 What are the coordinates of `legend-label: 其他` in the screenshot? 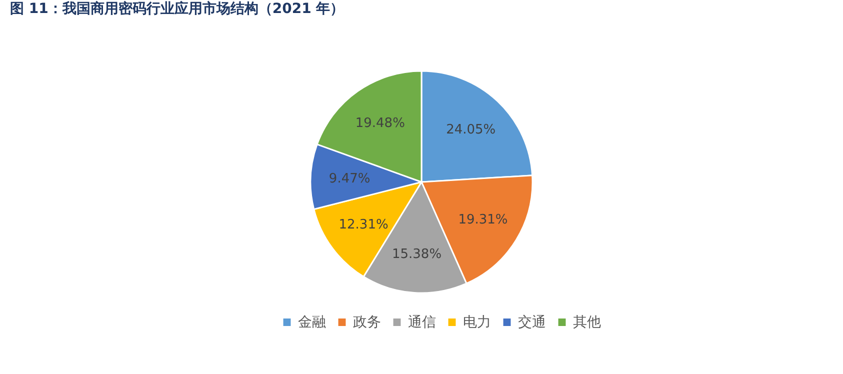 It's located at (587, 322).